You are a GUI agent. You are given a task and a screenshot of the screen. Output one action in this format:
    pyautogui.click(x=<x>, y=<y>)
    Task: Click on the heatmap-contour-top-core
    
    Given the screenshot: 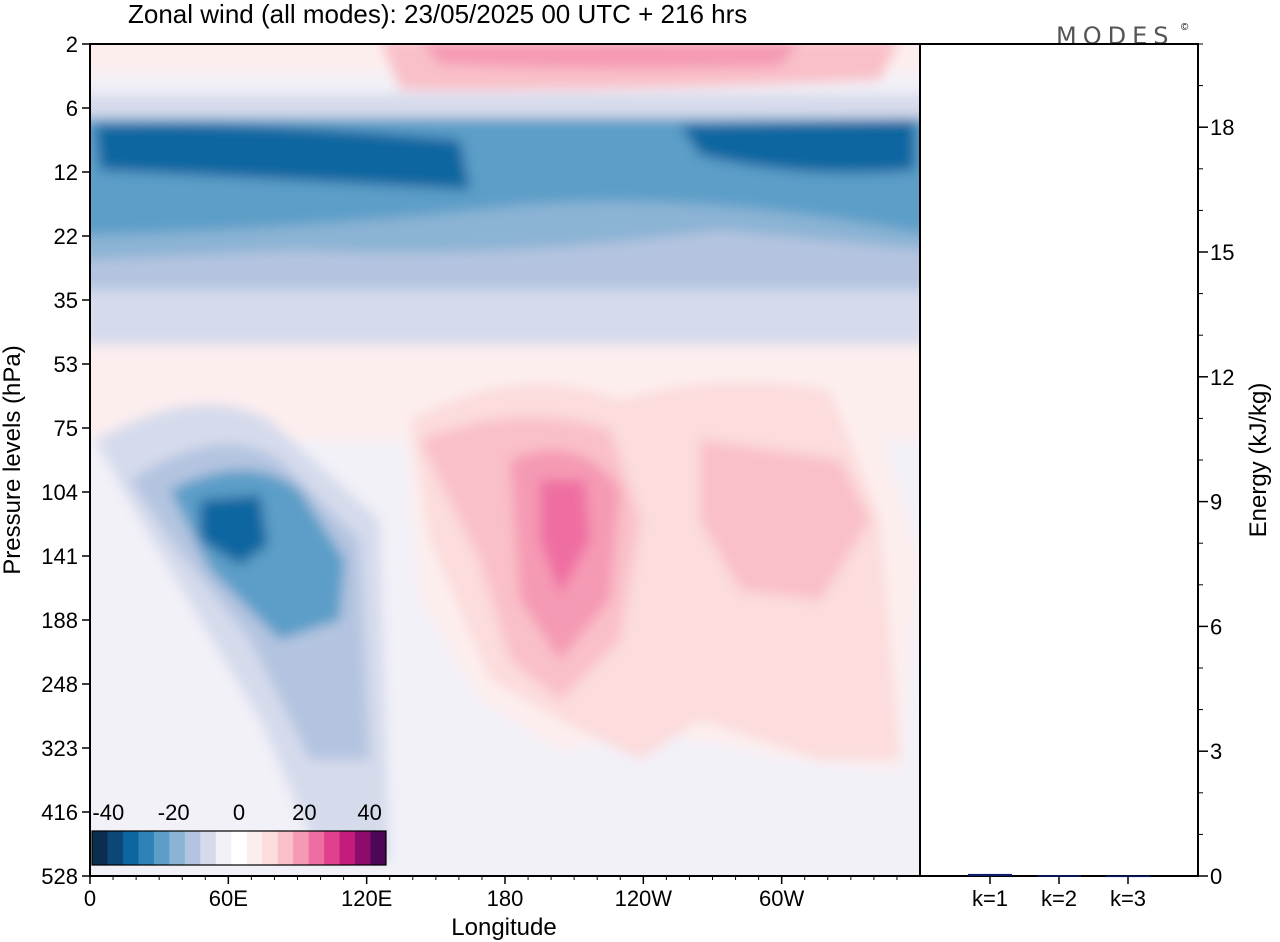 What is the action you would take?
    pyautogui.click(x=610, y=56)
    